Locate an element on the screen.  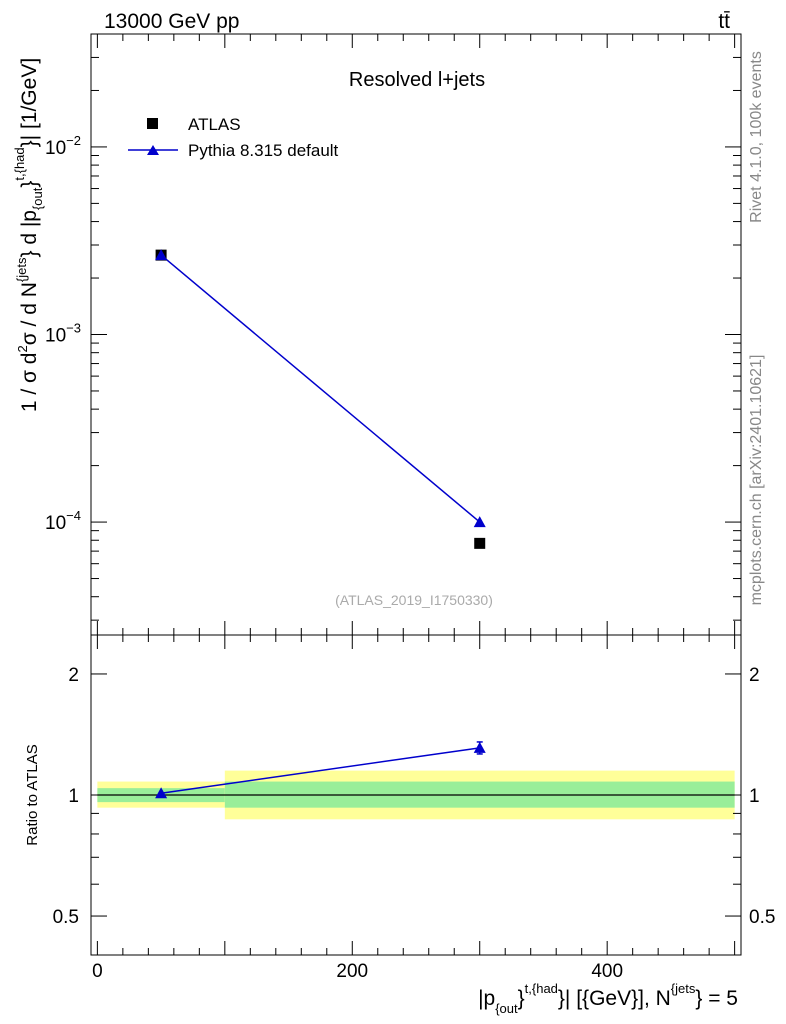
main-ytick-label: 10⁻⁴ is located at coordinates (63, 521).